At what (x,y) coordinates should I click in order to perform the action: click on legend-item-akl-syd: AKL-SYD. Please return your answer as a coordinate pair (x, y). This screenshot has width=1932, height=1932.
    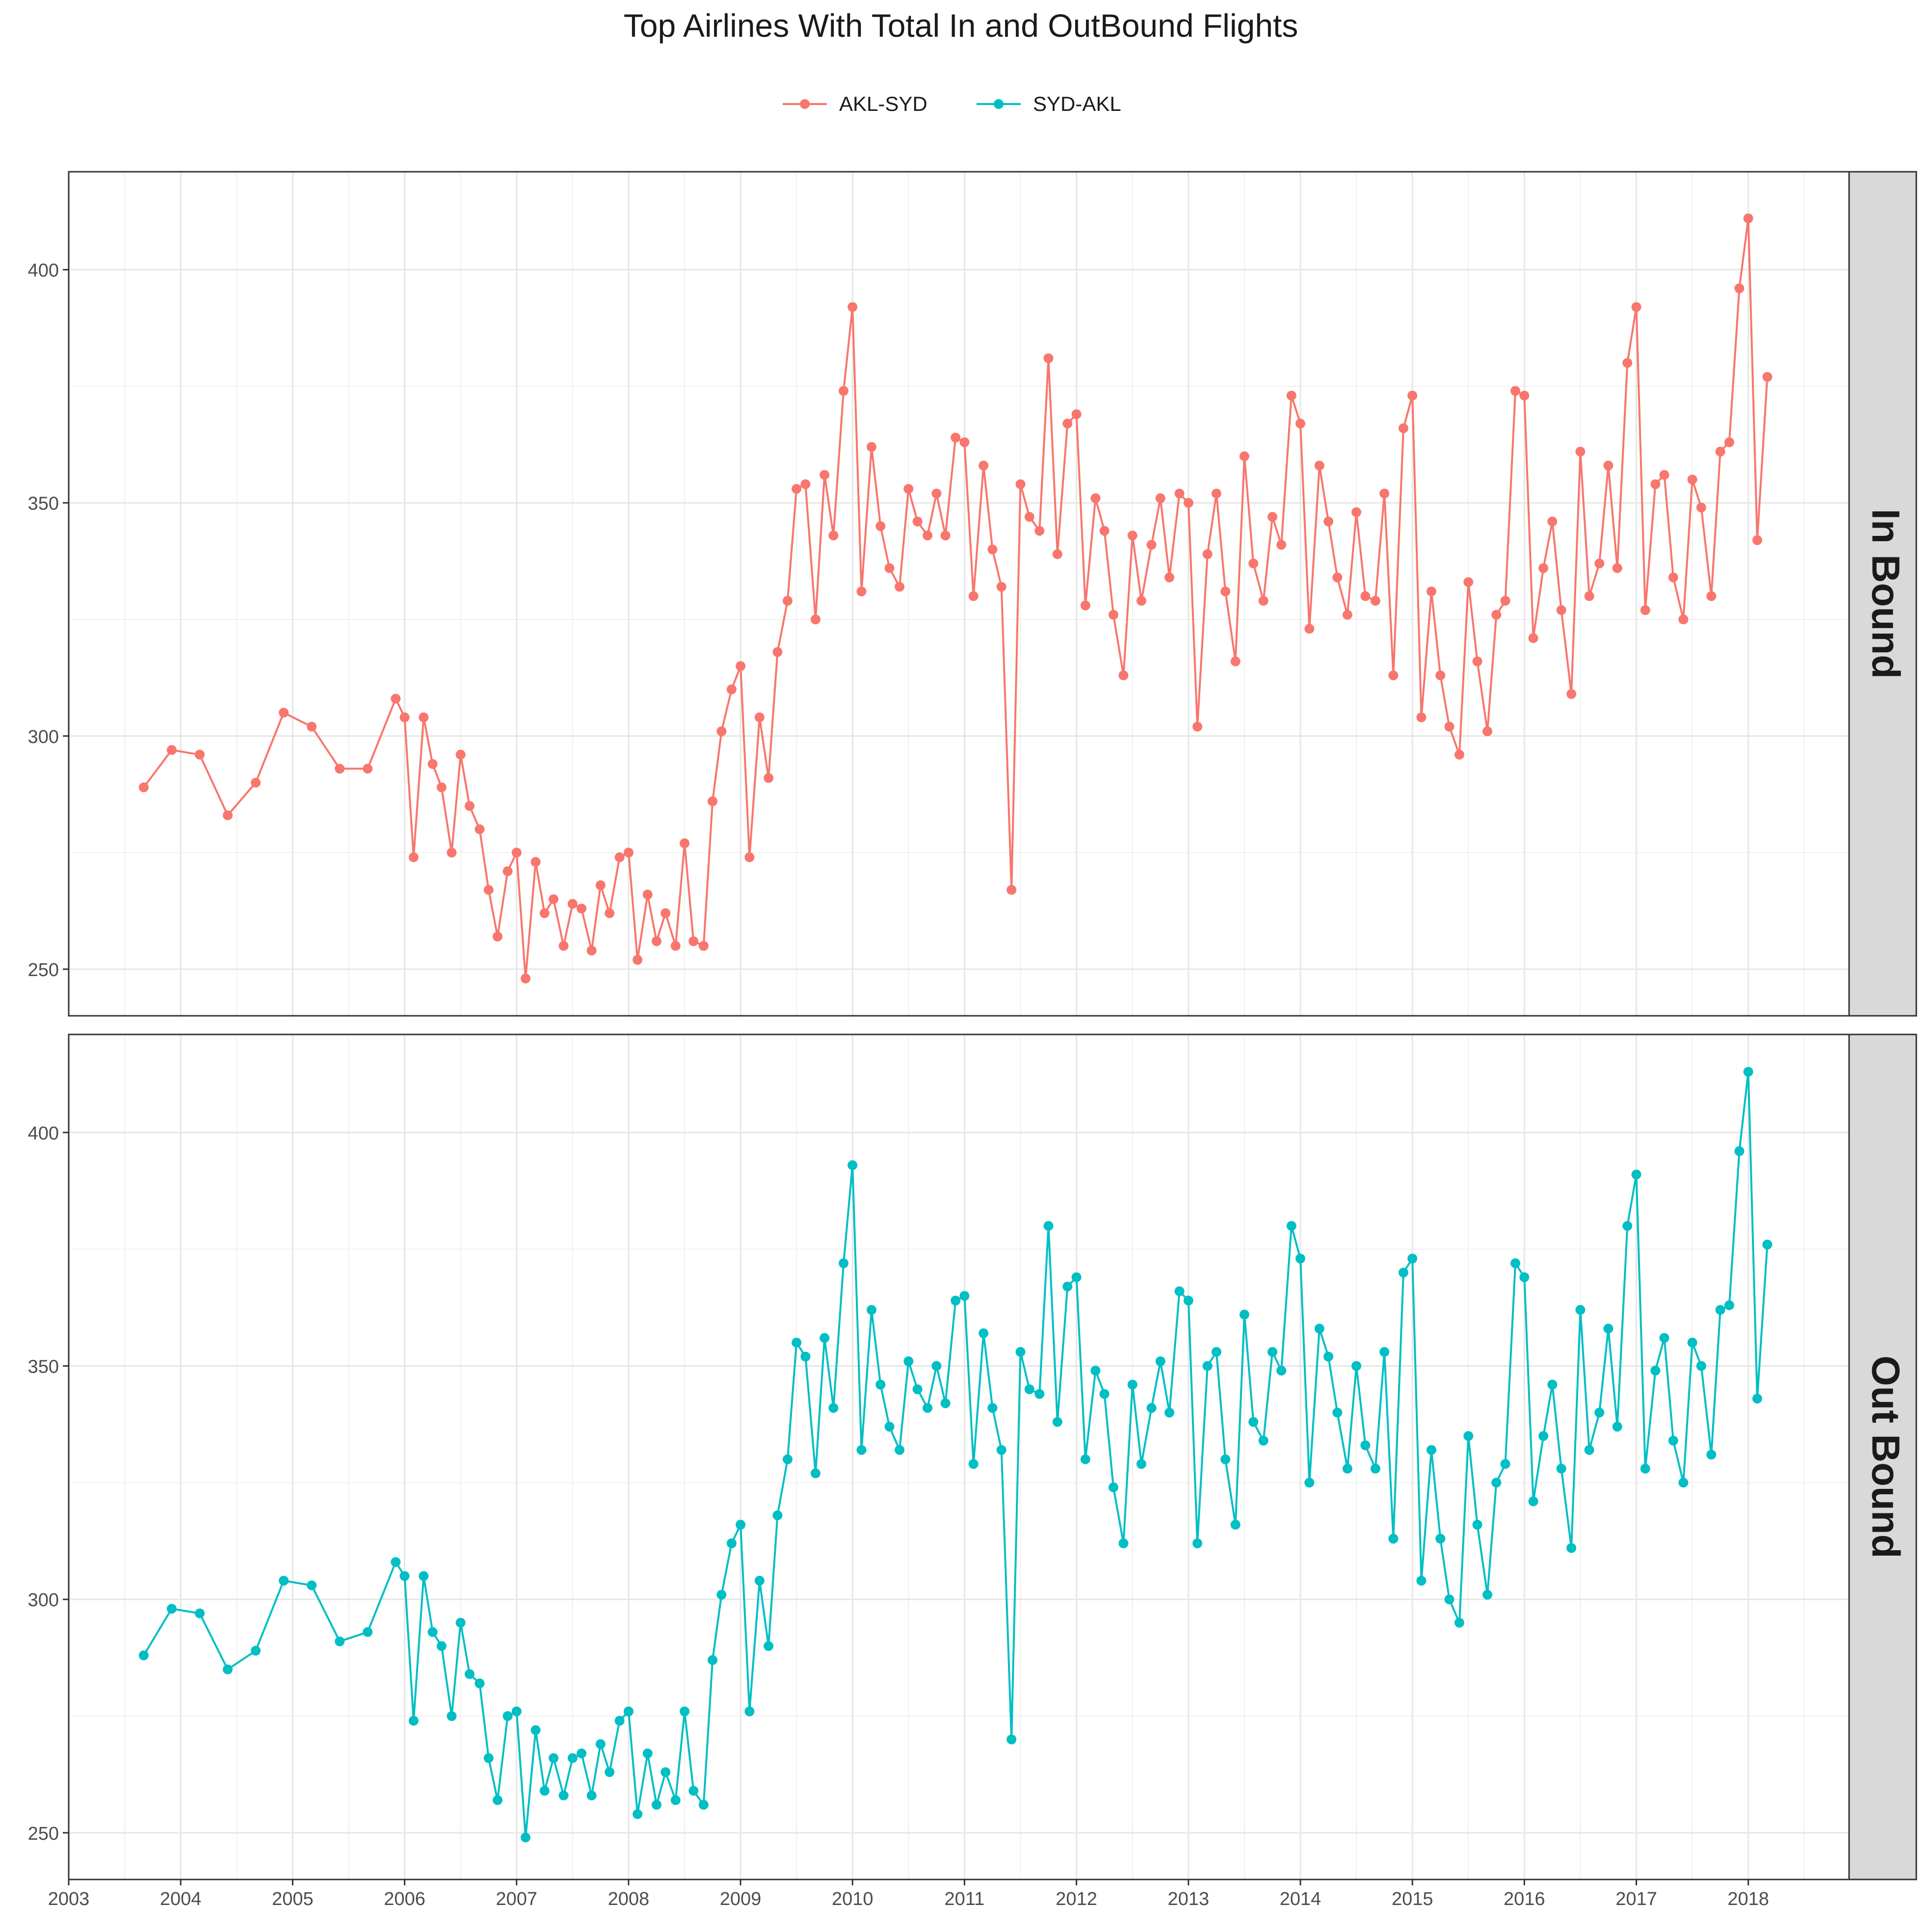
    Looking at the image, I should click on (855, 103).